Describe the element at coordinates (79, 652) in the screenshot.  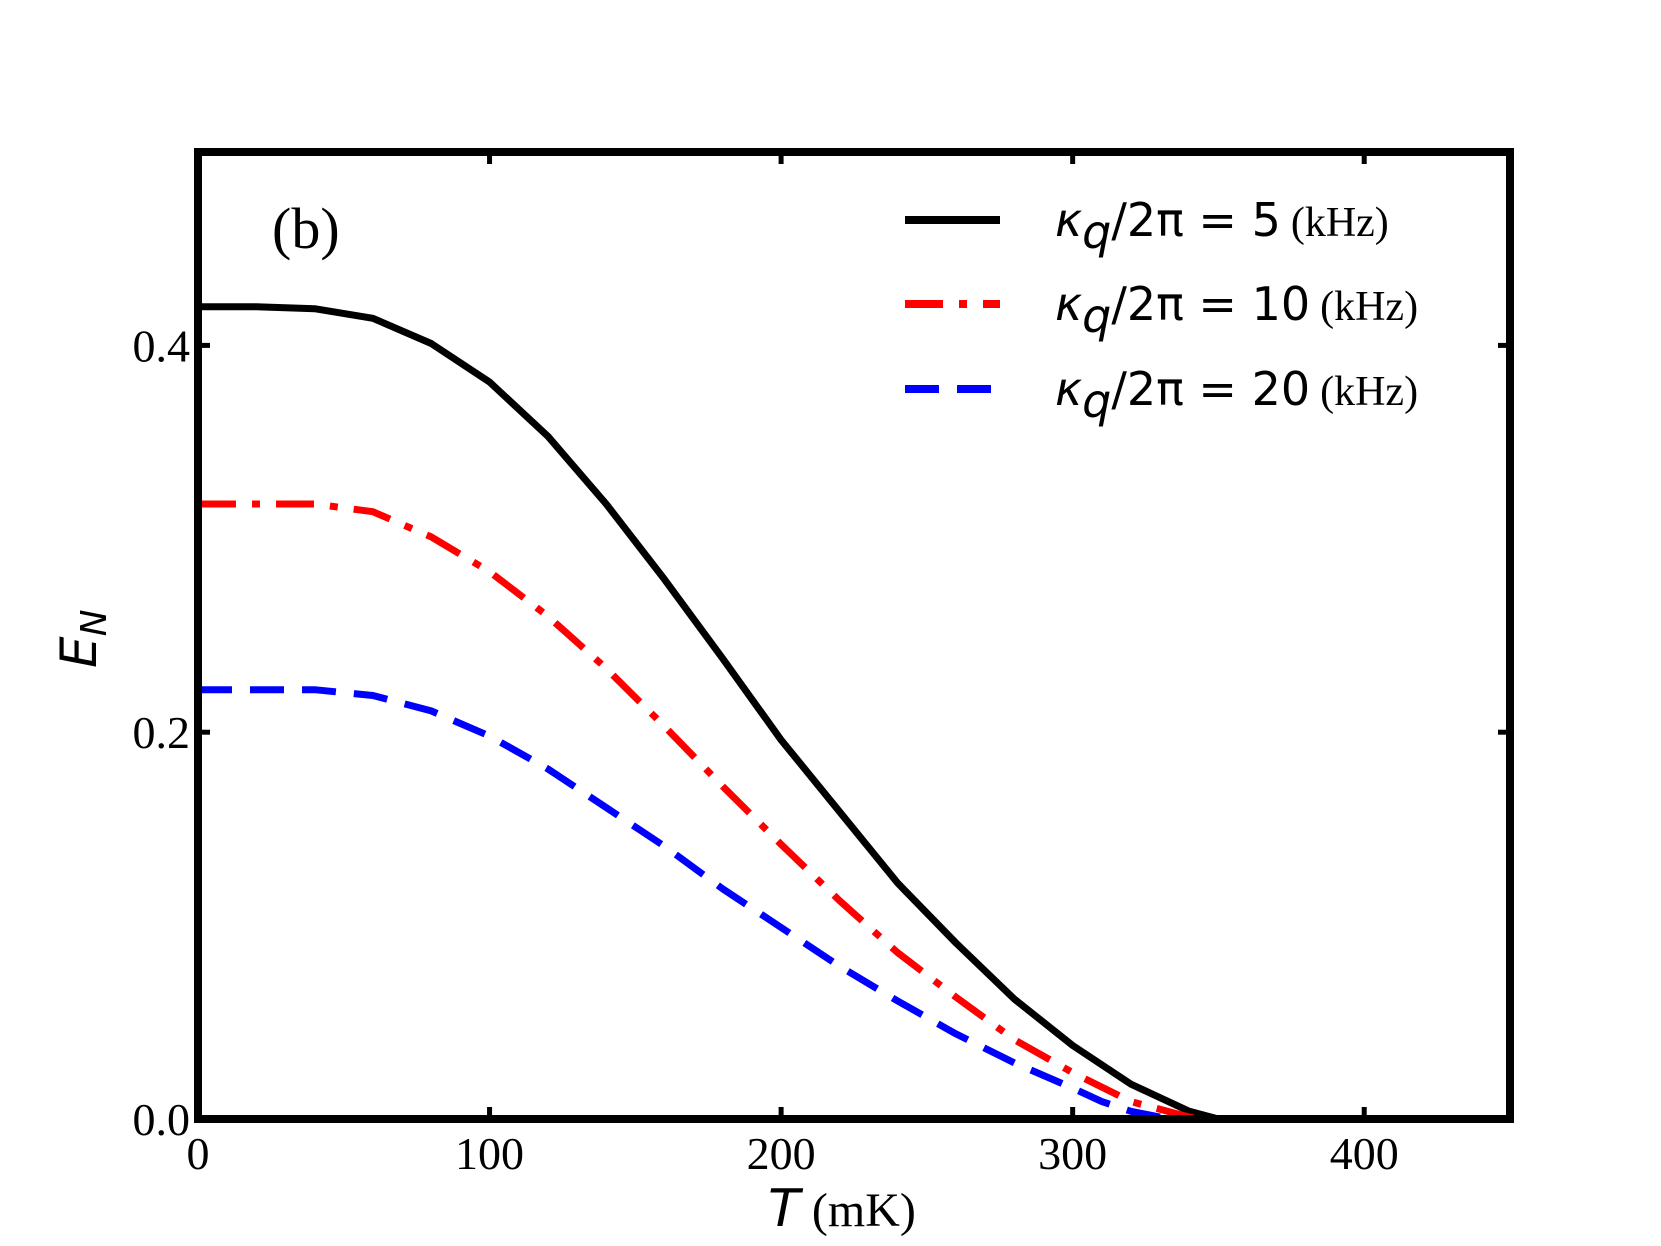
I see `y-axis-label-symbol: E` at that location.